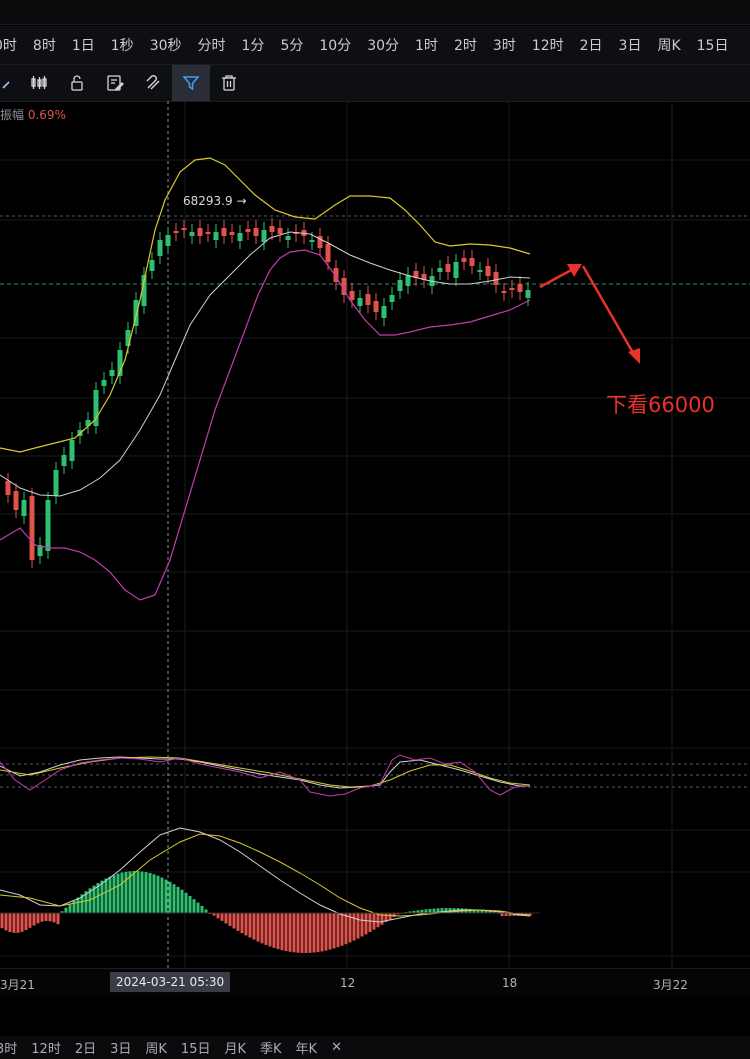 Image resolution: width=750 pixels, height=1059 pixels. What do you see at coordinates (46, 115) in the screenshot?
I see `amplitude-value: 0.69%` at bounding box center [46, 115].